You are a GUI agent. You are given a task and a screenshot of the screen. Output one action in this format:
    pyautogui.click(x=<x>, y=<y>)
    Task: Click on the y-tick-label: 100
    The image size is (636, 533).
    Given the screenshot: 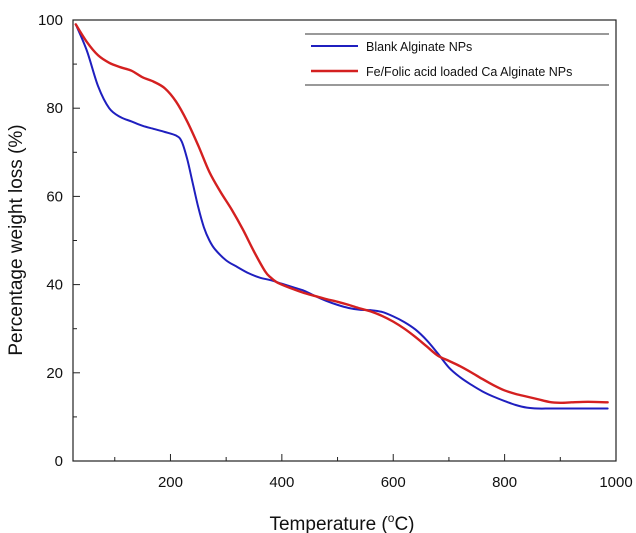 What is the action you would take?
    pyautogui.click(x=50, y=20)
    